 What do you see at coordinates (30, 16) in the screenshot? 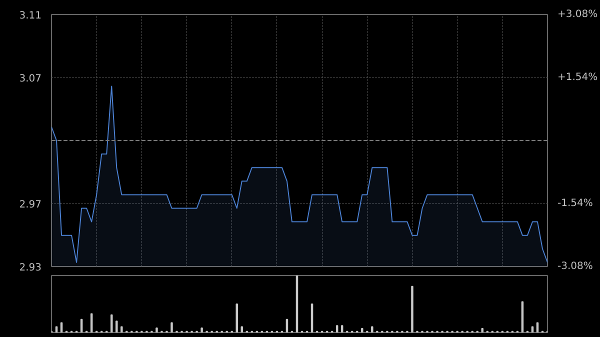
I see `y-tick-label: 3.11` at bounding box center [30, 16].